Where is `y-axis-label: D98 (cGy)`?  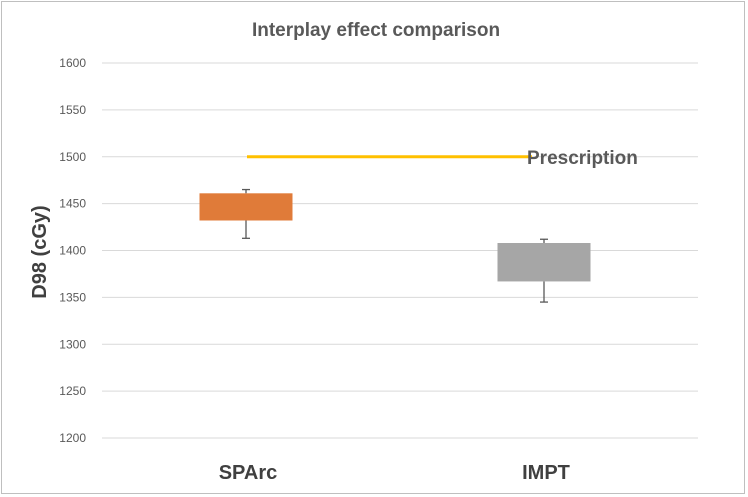 y-axis-label: D98 (cGy) is located at coordinates (40, 251).